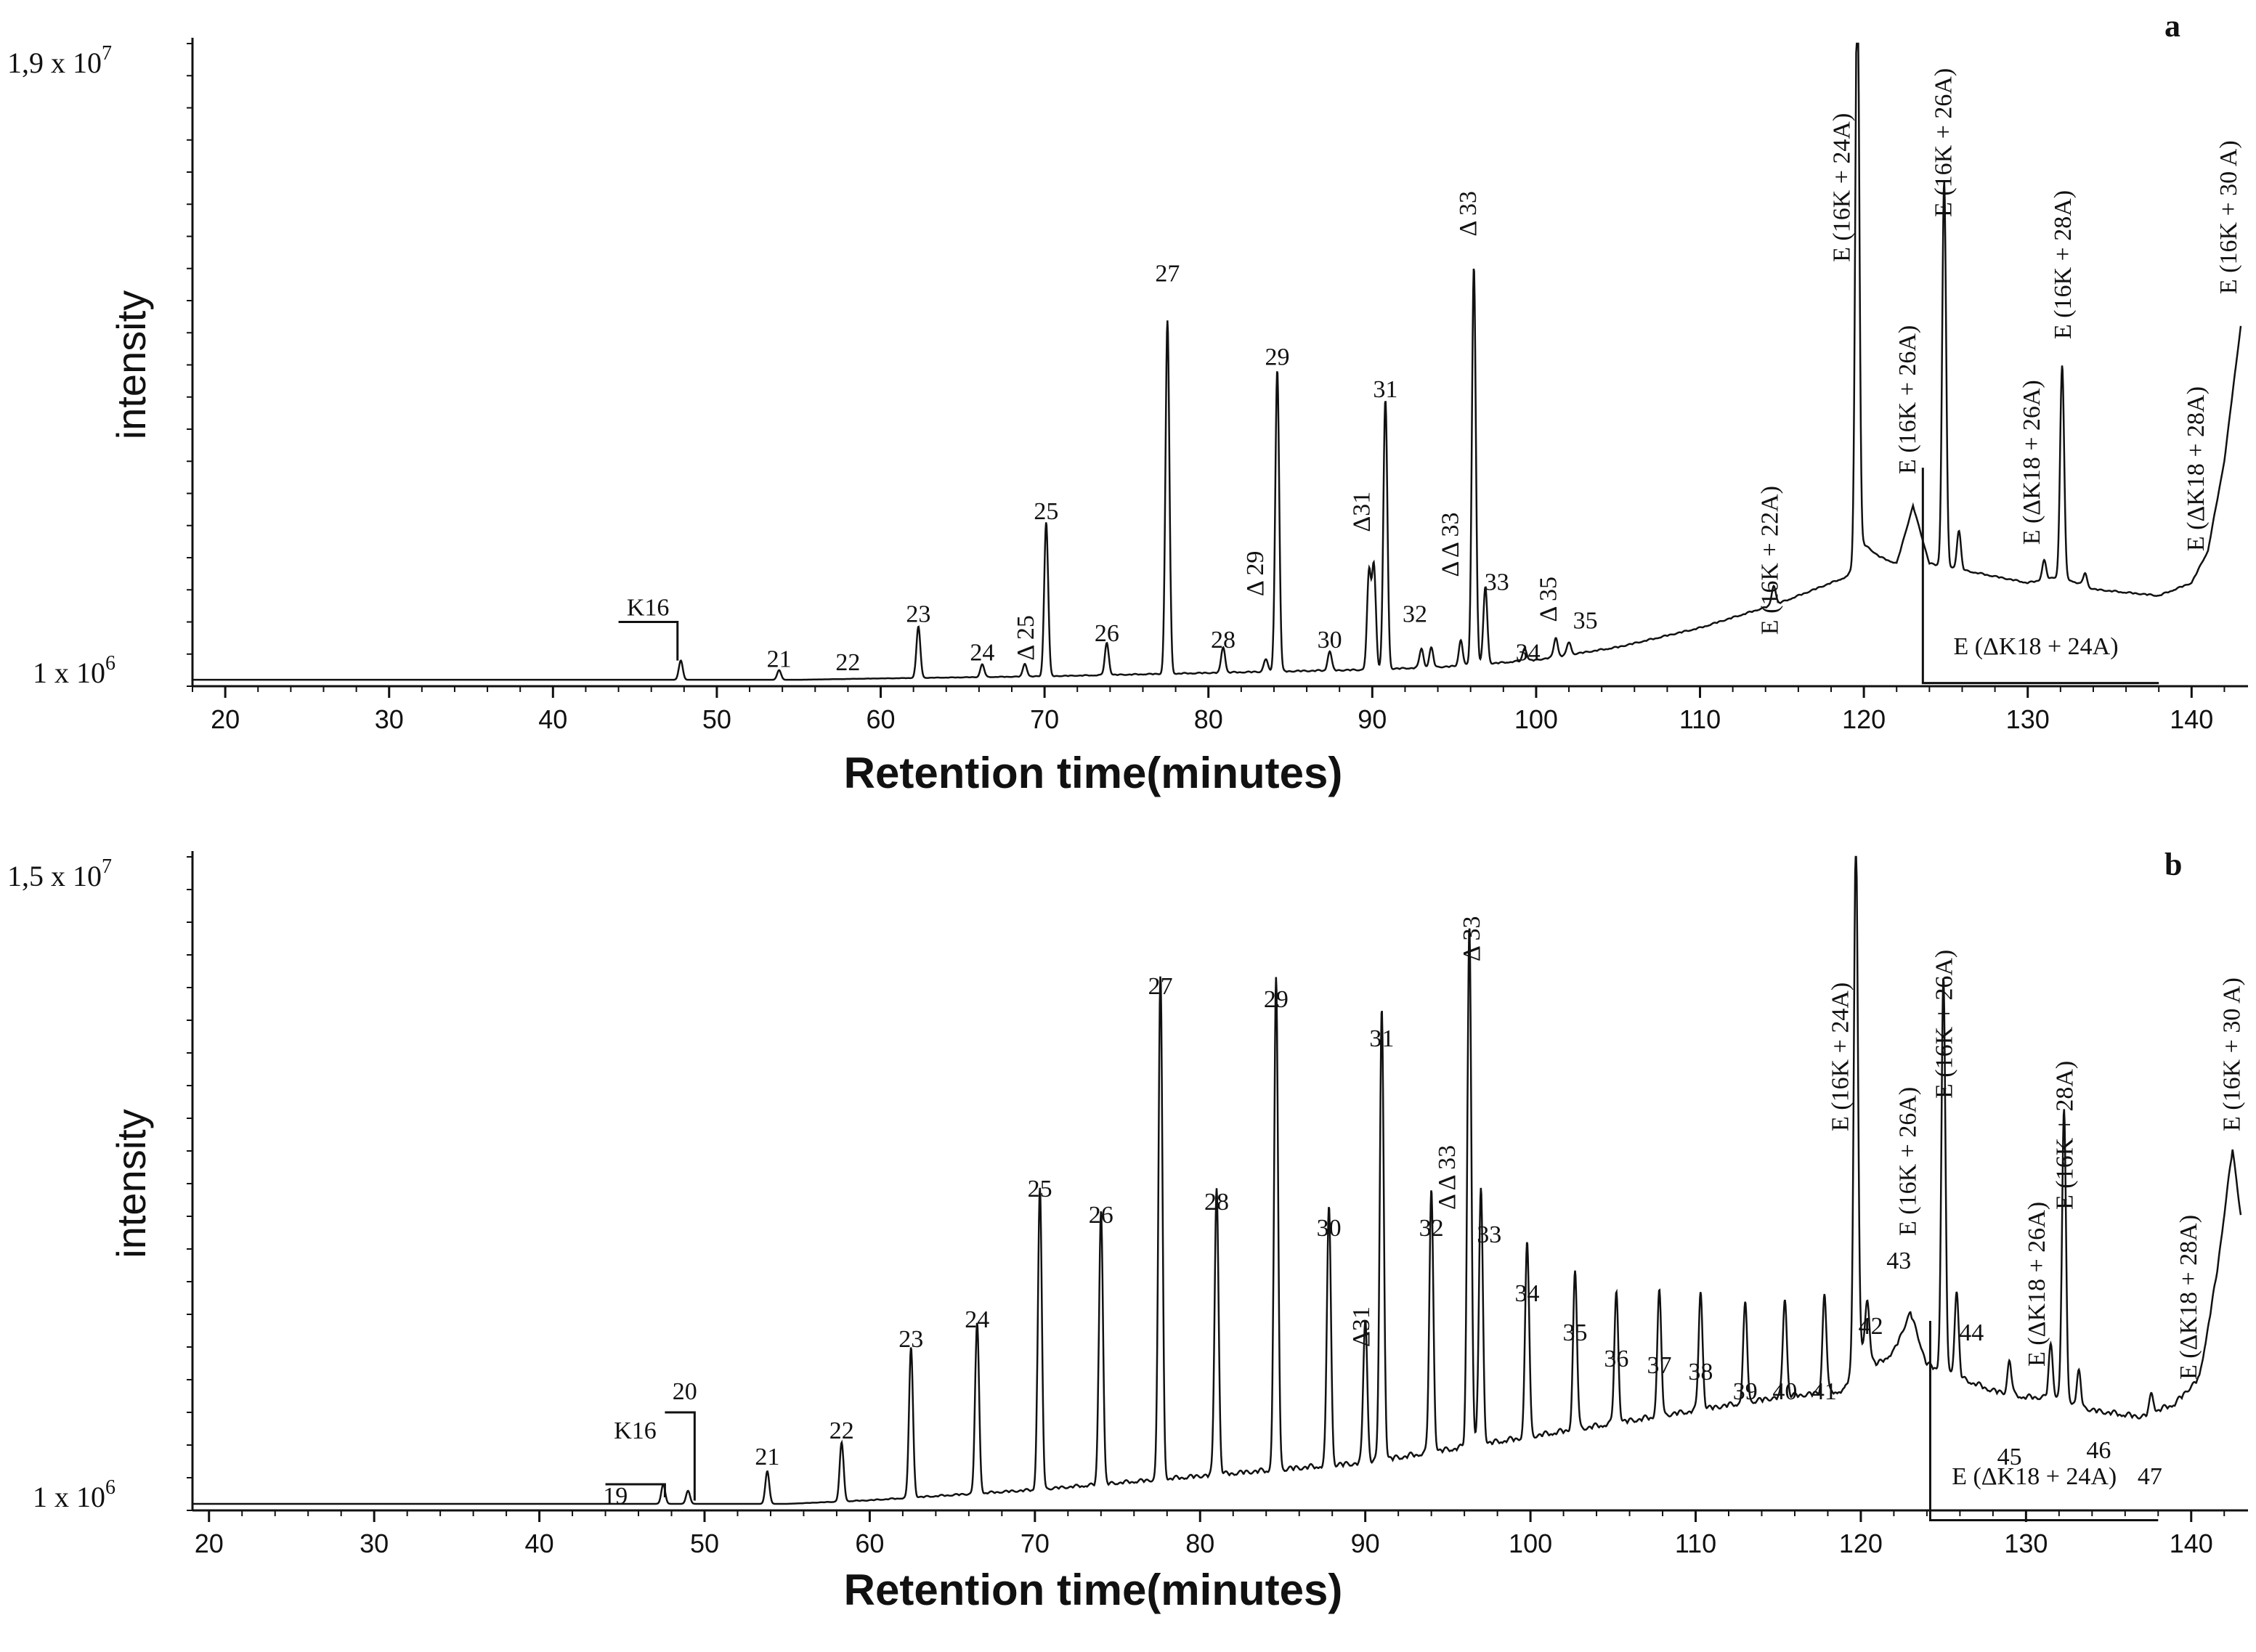 Image resolution: width=2256 pixels, height=1652 pixels. I want to click on peak-label: 35, so click(1576, 1333).